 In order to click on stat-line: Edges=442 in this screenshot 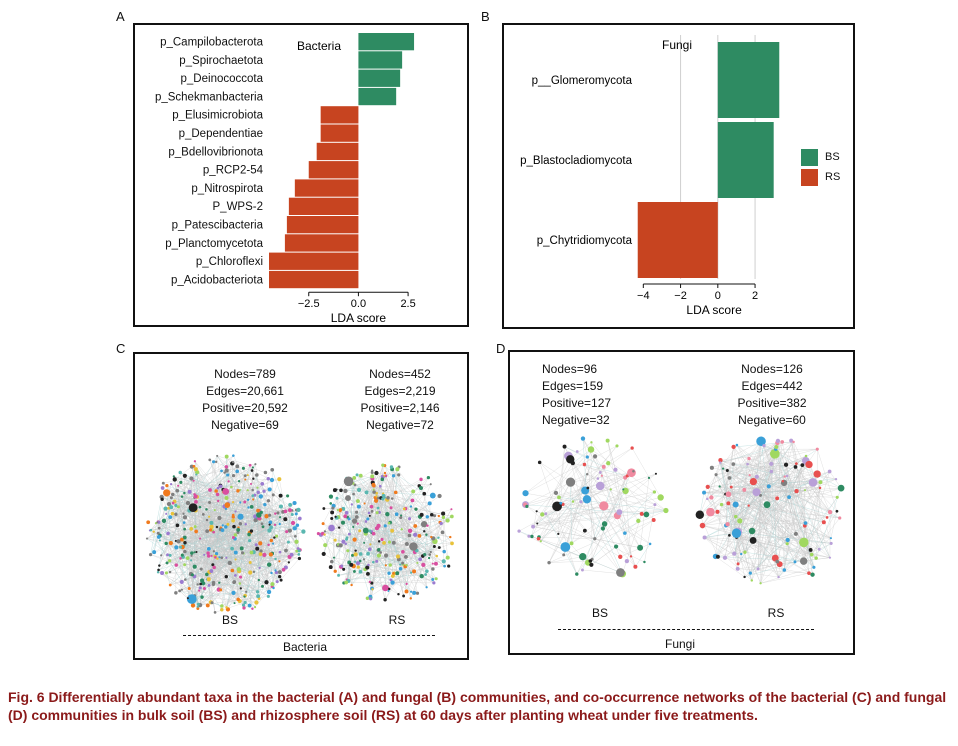, I will do `click(772, 386)`.